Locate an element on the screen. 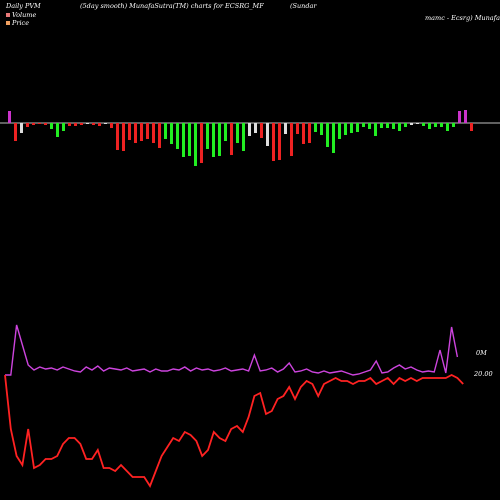  chart-title-left: Daily PVM is located at coordinates (23, 6).